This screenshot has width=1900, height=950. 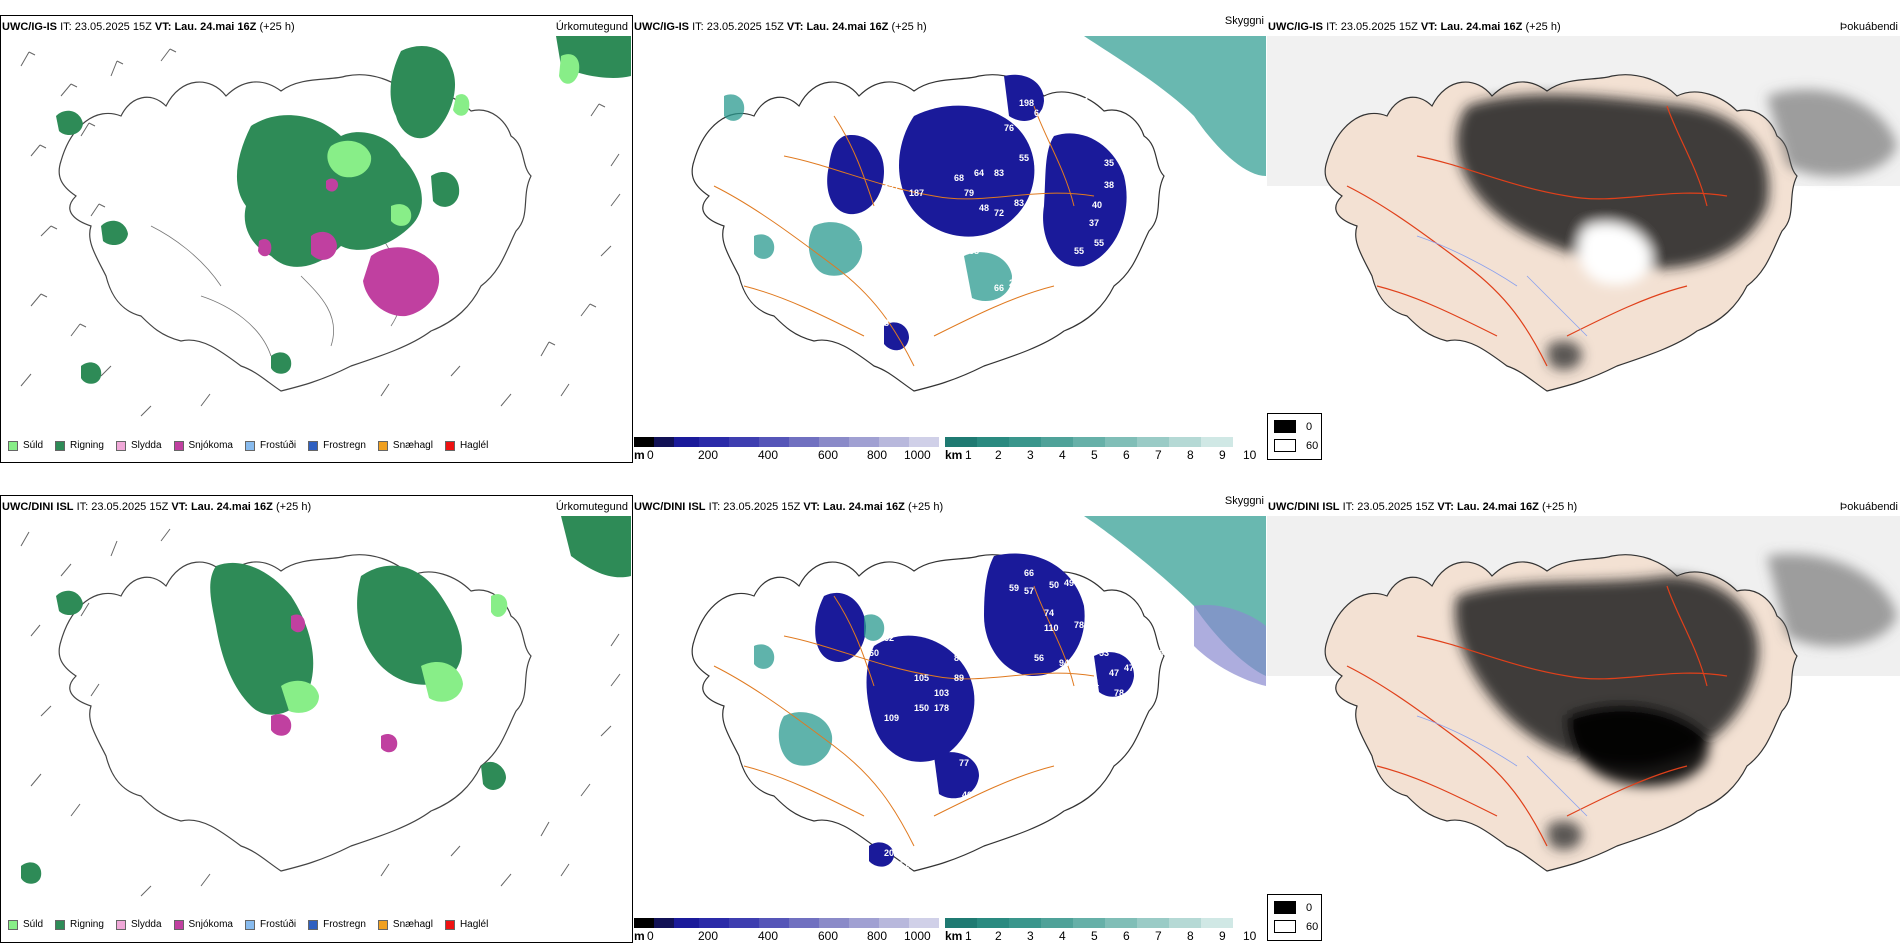 What do you see at coordinates (999, 213) in the screenshot?
I see `height-label: 72` at bounding box center [999, 213].